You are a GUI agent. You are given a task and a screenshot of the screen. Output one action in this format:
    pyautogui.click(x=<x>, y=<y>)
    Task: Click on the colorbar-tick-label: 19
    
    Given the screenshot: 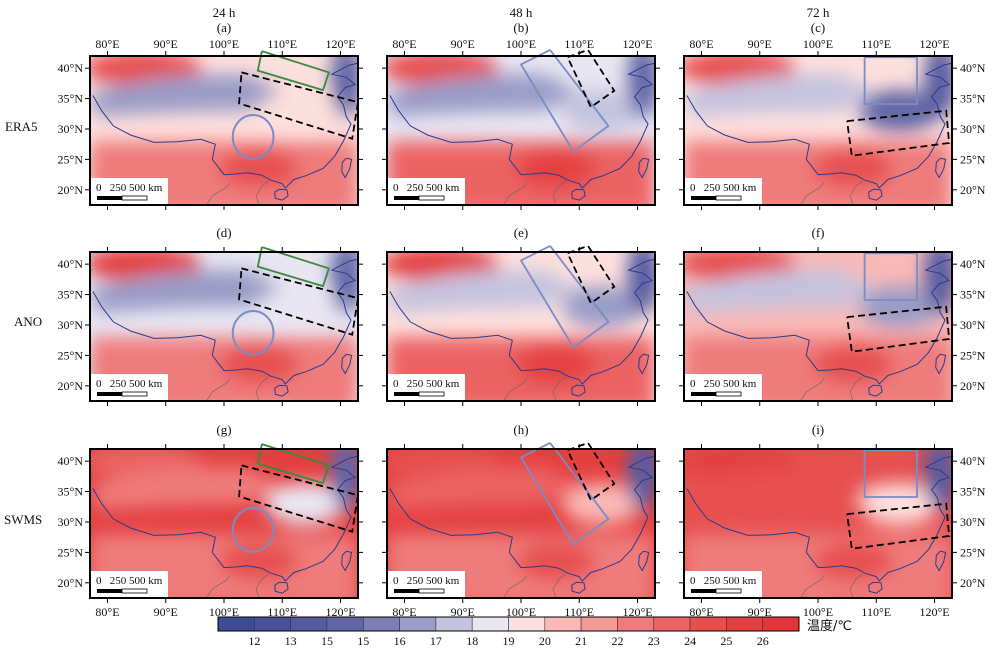 What is the action you would take?
    pyautogui.click(x=509, y=641)
    